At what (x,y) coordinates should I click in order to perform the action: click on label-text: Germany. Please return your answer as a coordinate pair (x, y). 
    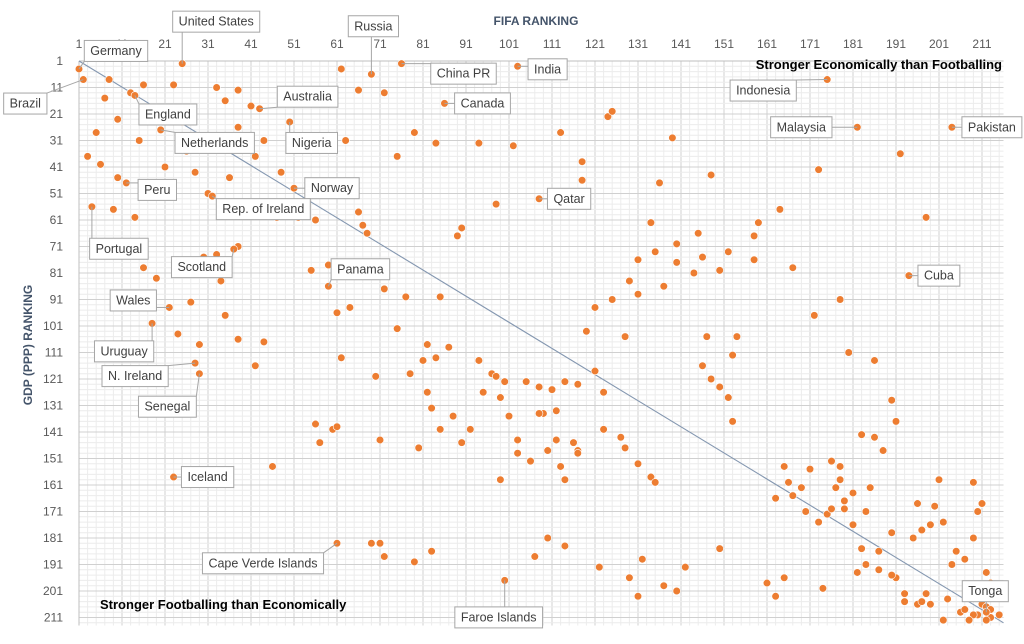
    Looking at the image, I should click on (116, 51).